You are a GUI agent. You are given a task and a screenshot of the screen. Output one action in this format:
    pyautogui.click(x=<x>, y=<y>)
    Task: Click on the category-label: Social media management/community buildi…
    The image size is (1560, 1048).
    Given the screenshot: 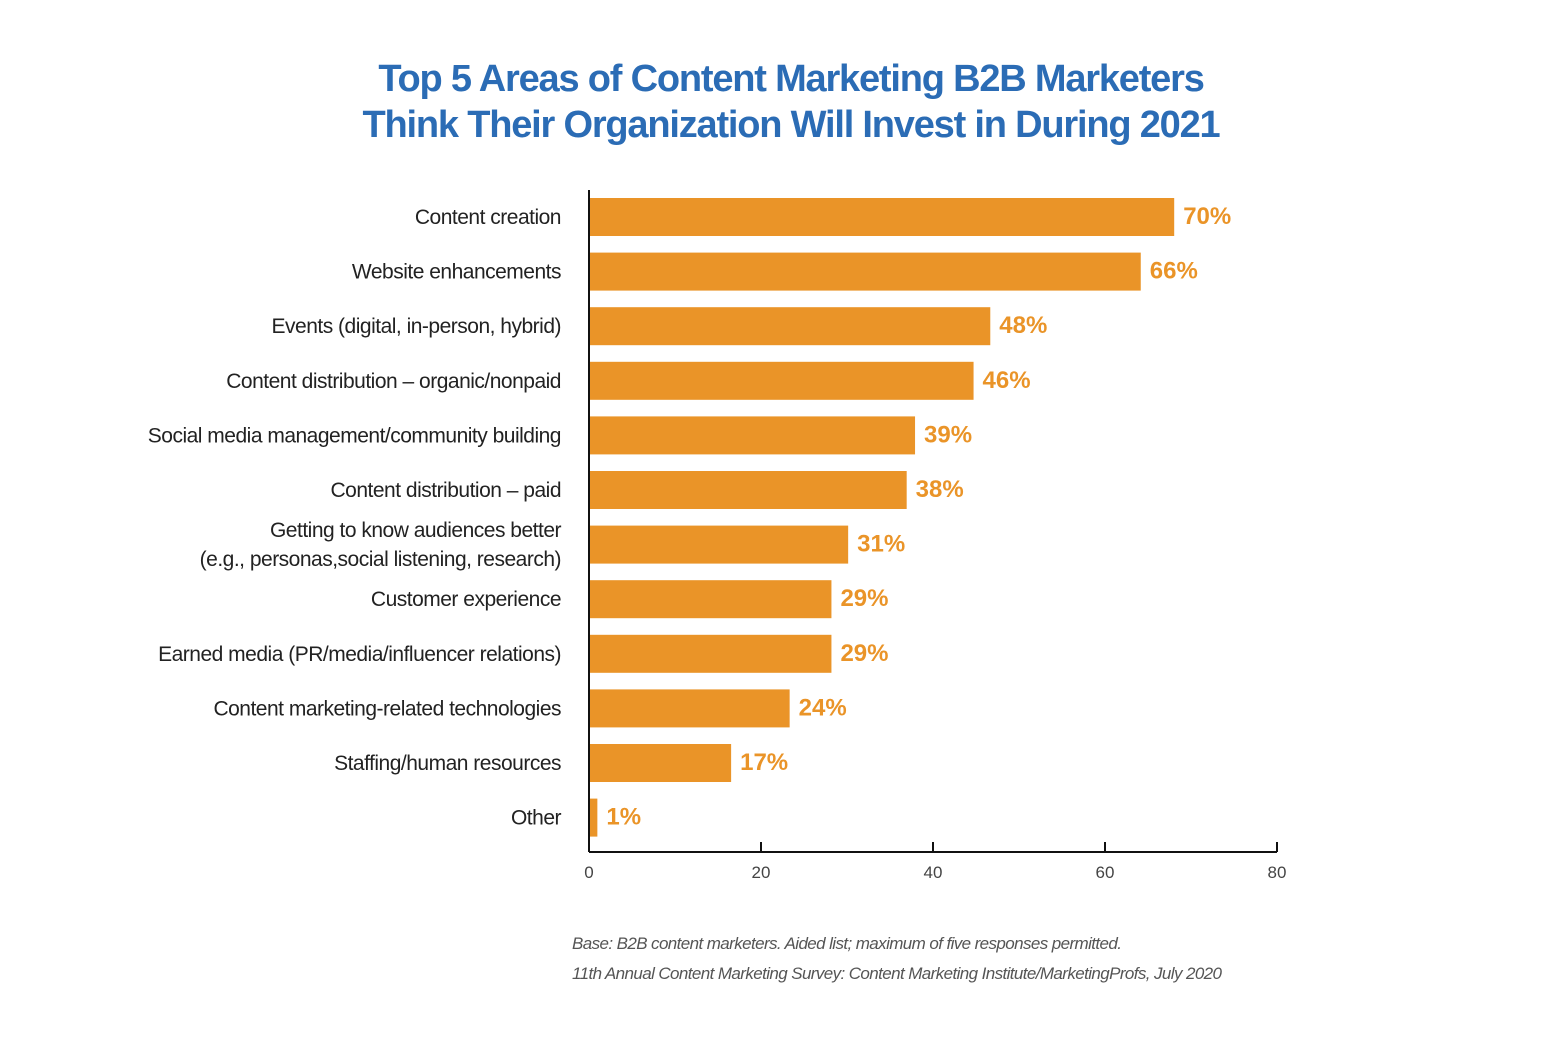 What is the action you would take?
    pyautogui.click(x=354, y=435)
    